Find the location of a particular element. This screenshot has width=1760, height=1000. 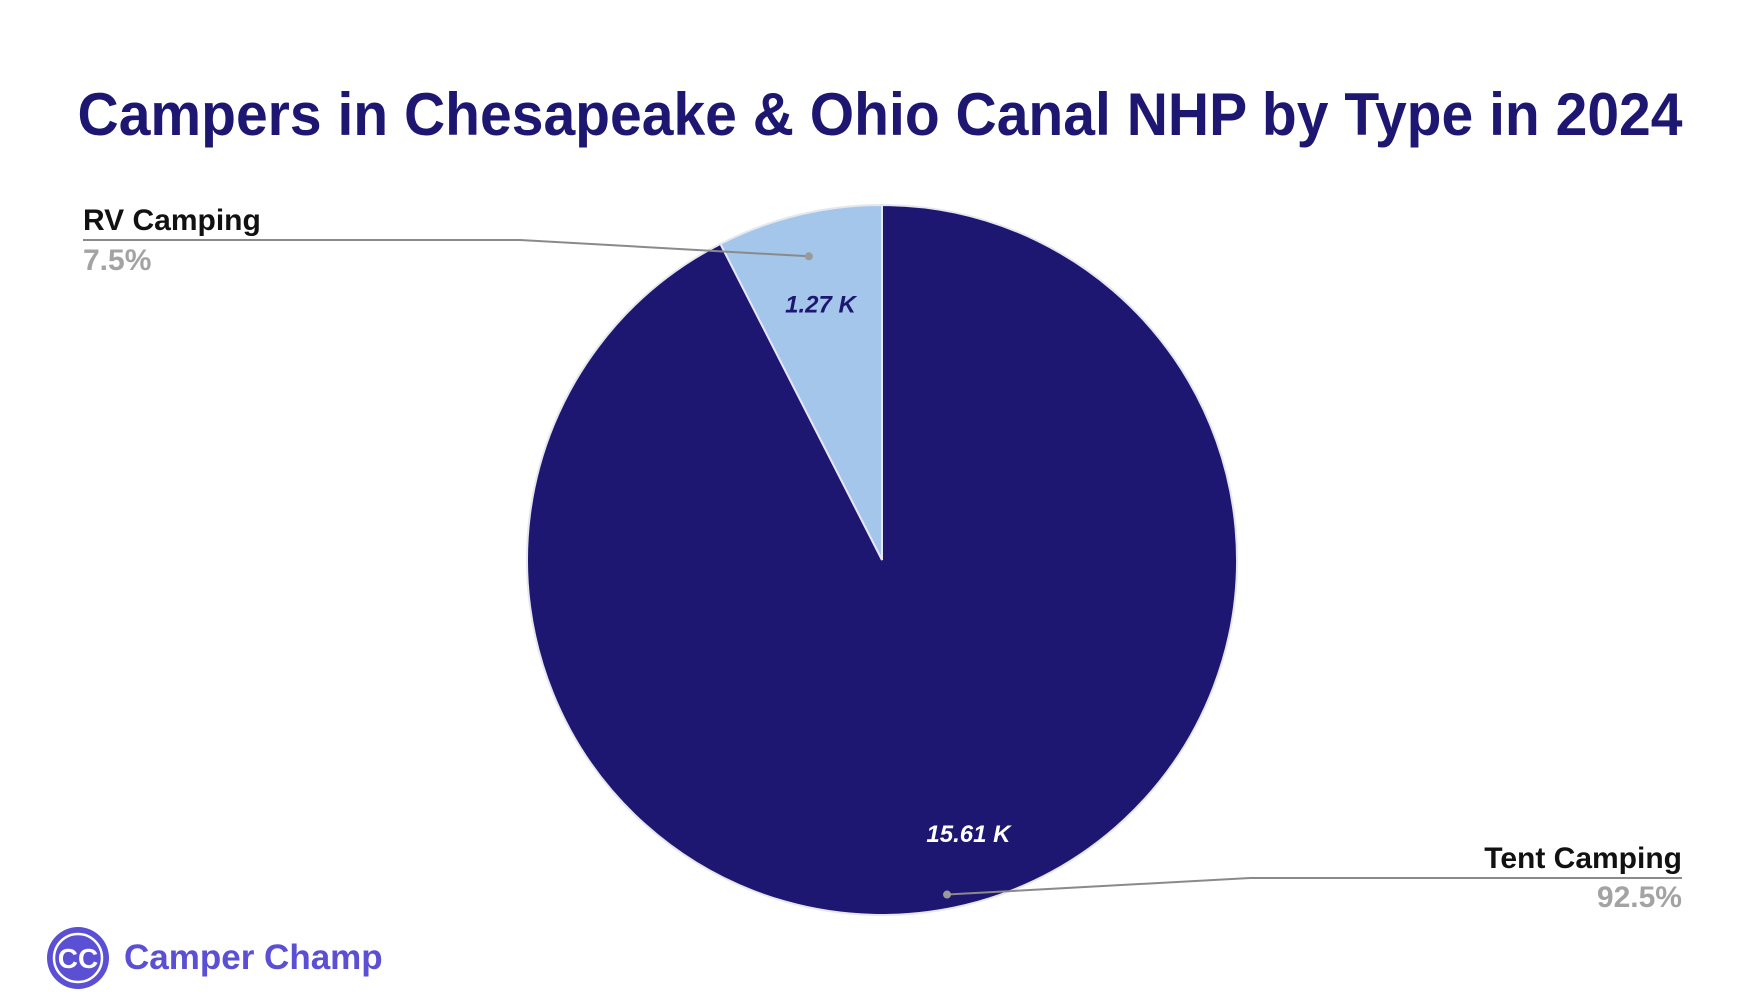

legend-name-rv-camping: RV Camping is located at coordinates (172, 220).